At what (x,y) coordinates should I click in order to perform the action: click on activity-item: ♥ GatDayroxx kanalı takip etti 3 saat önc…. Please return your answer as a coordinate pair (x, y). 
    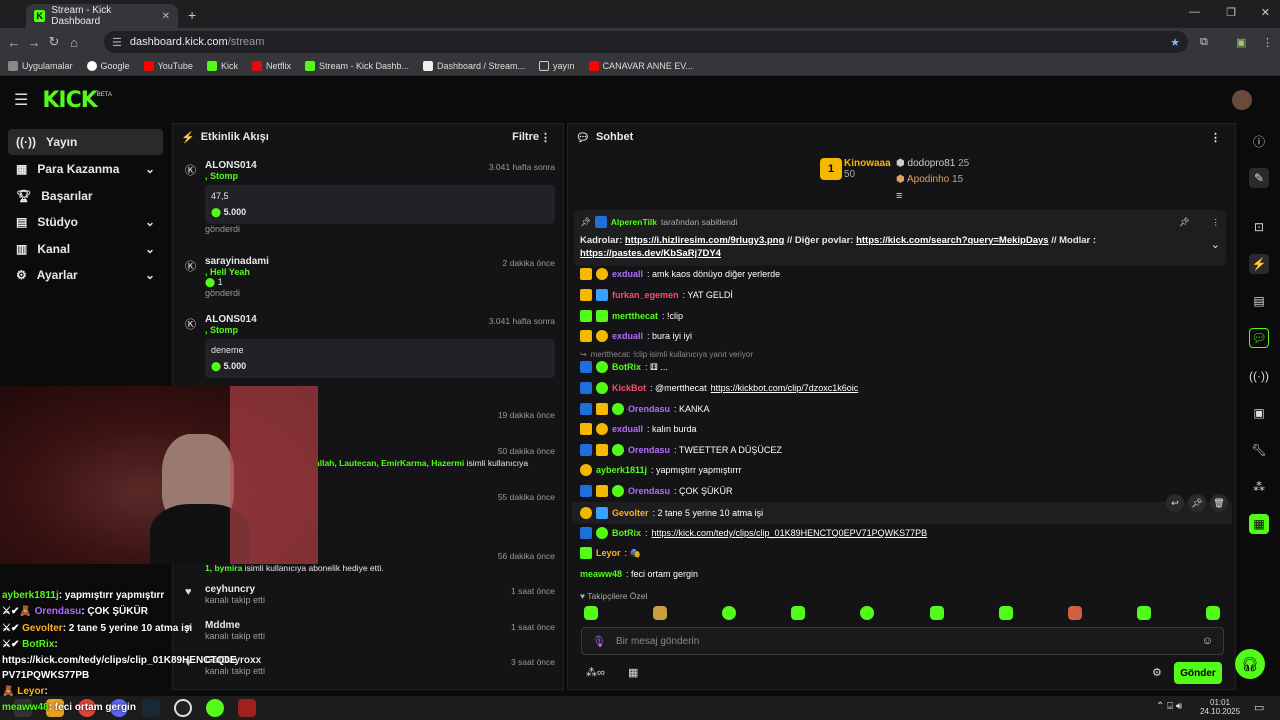
    Looking at the image, I should click on (370, 665).